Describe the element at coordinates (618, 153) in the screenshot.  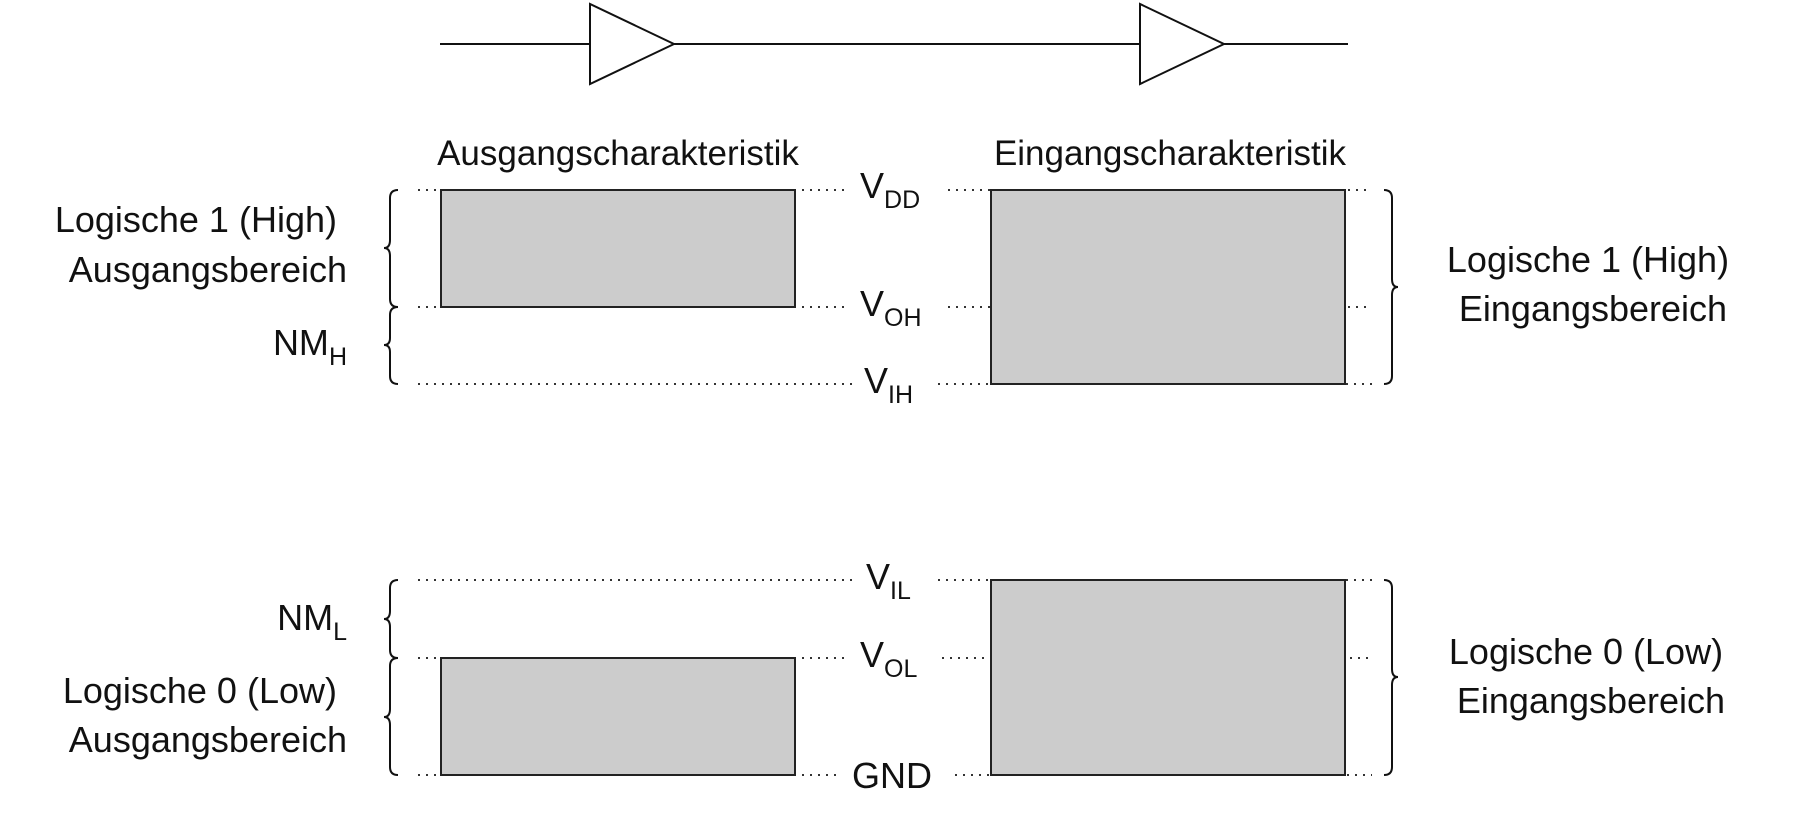
I see `output-characteristic-header: Ausgangscharakteristik` at that location.